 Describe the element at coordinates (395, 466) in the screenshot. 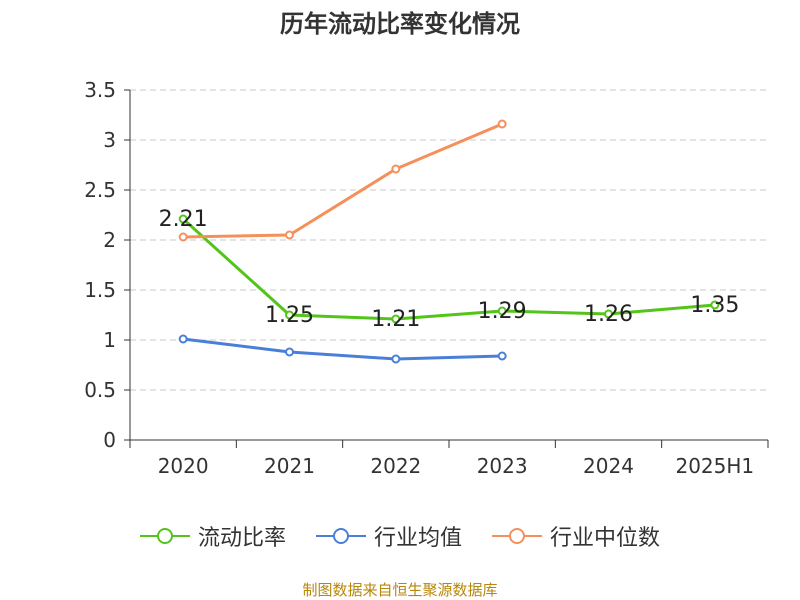

I see `x-tick-label: 2022` at that location.